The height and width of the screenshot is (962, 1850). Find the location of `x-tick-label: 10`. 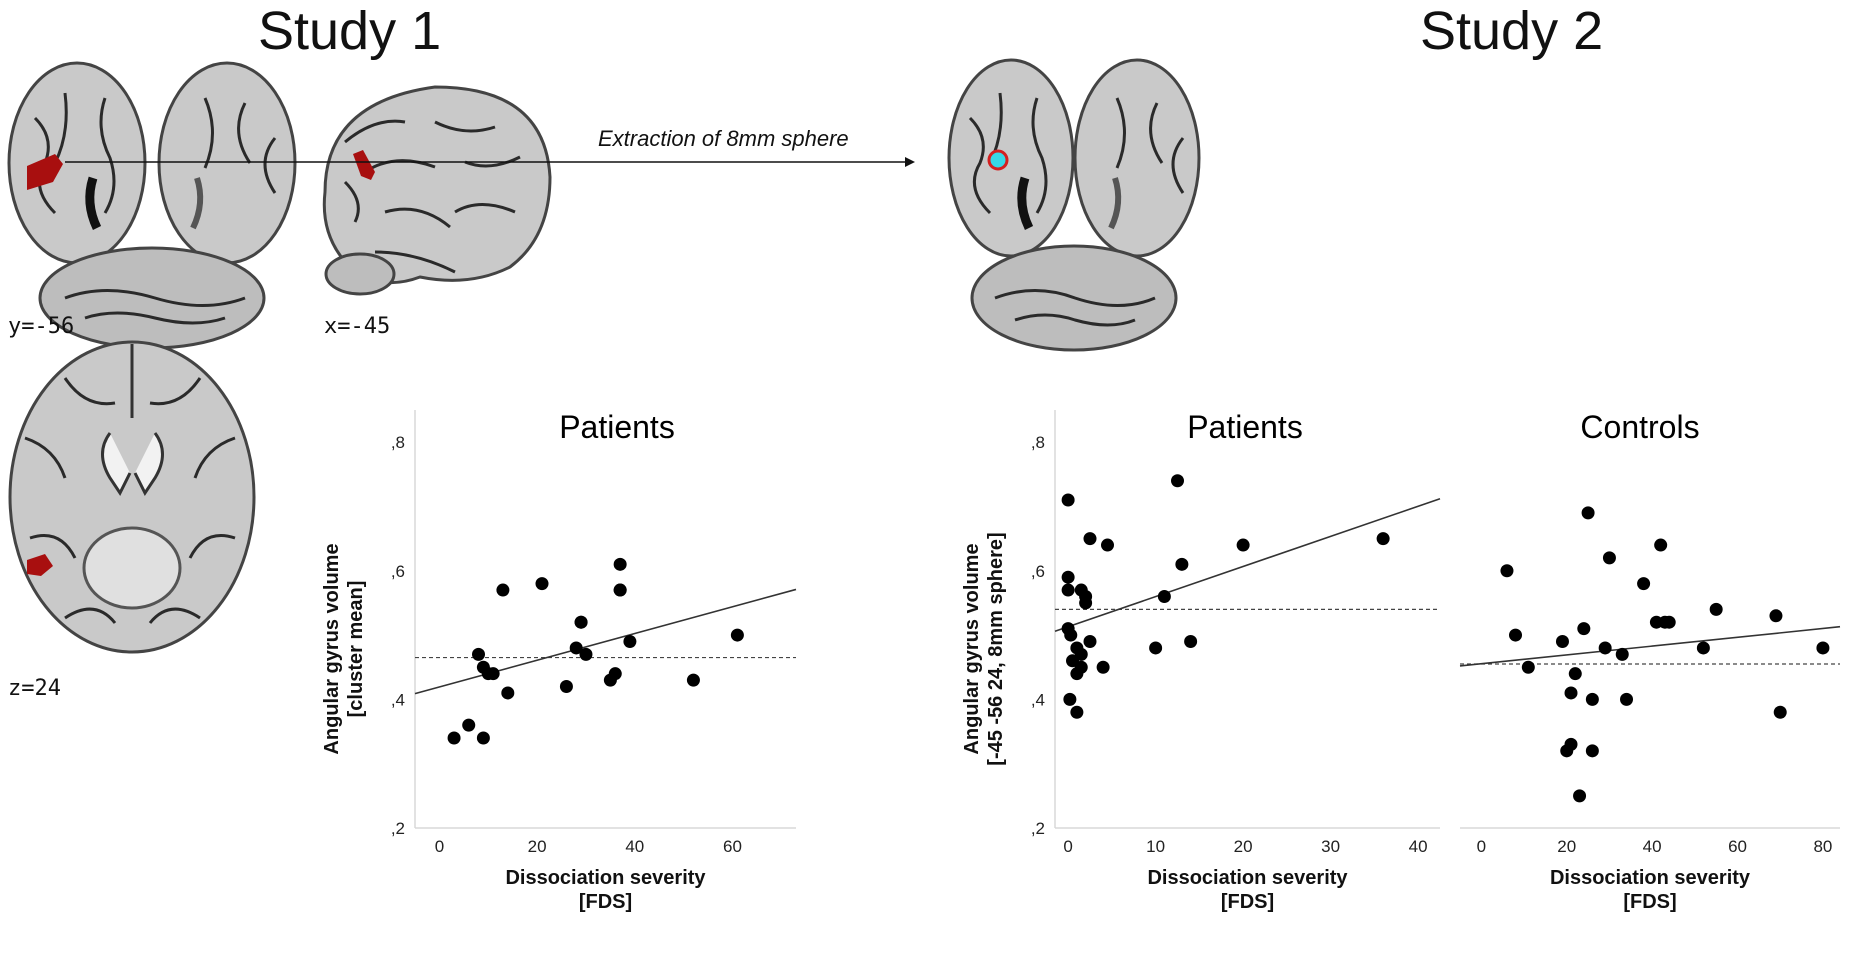

x-tick-label: 10 is located at coordinates (1155, 846).